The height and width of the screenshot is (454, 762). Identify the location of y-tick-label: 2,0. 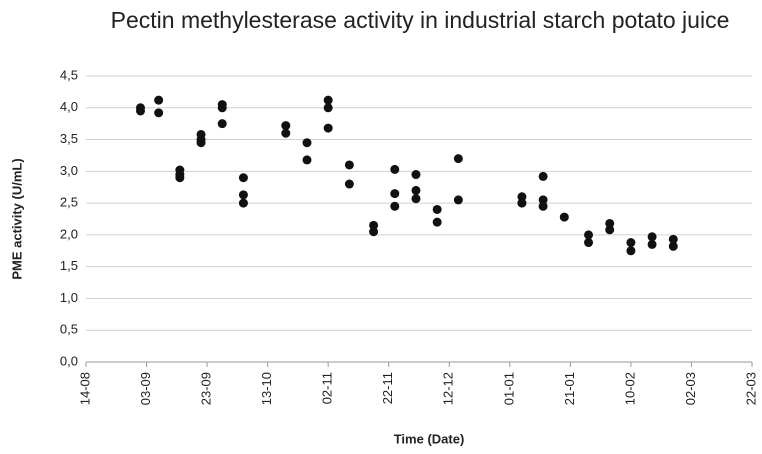
(69, 233).